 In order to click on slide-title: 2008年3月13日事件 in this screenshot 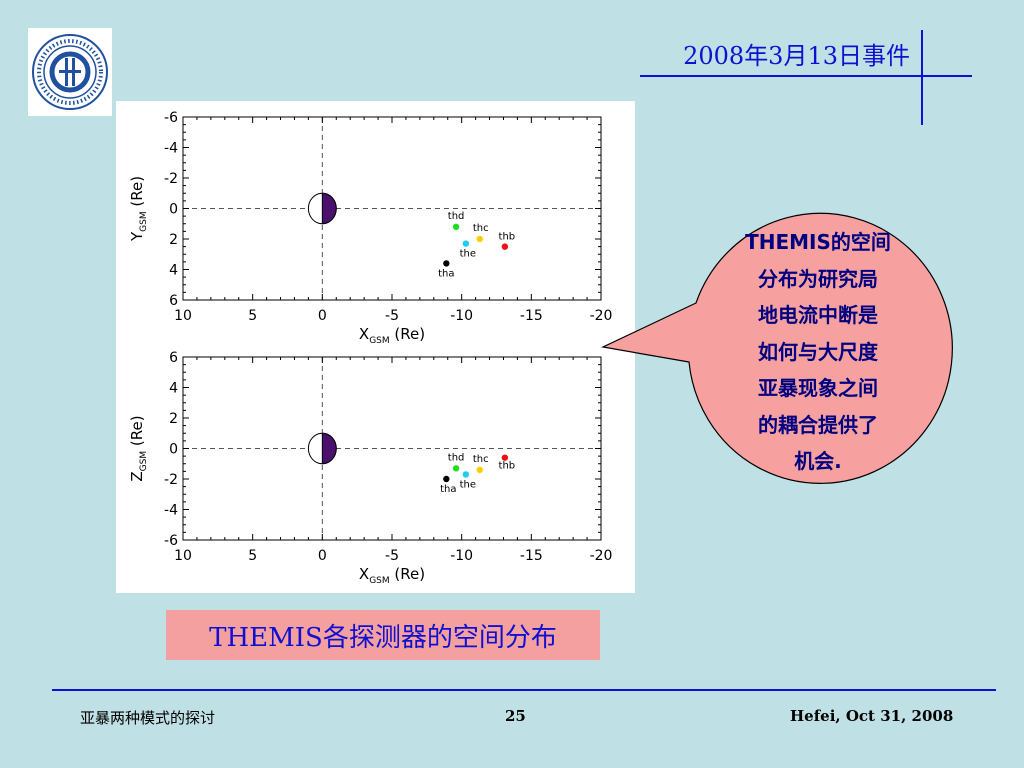, I will do `click(796, 56)`.